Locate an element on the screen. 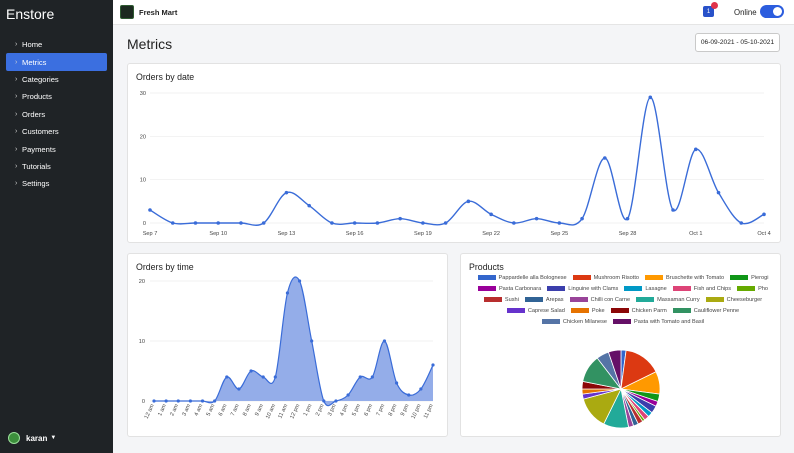 The image size is (794, 453). legend-item: Arepas is located at coordinates (544, 299).